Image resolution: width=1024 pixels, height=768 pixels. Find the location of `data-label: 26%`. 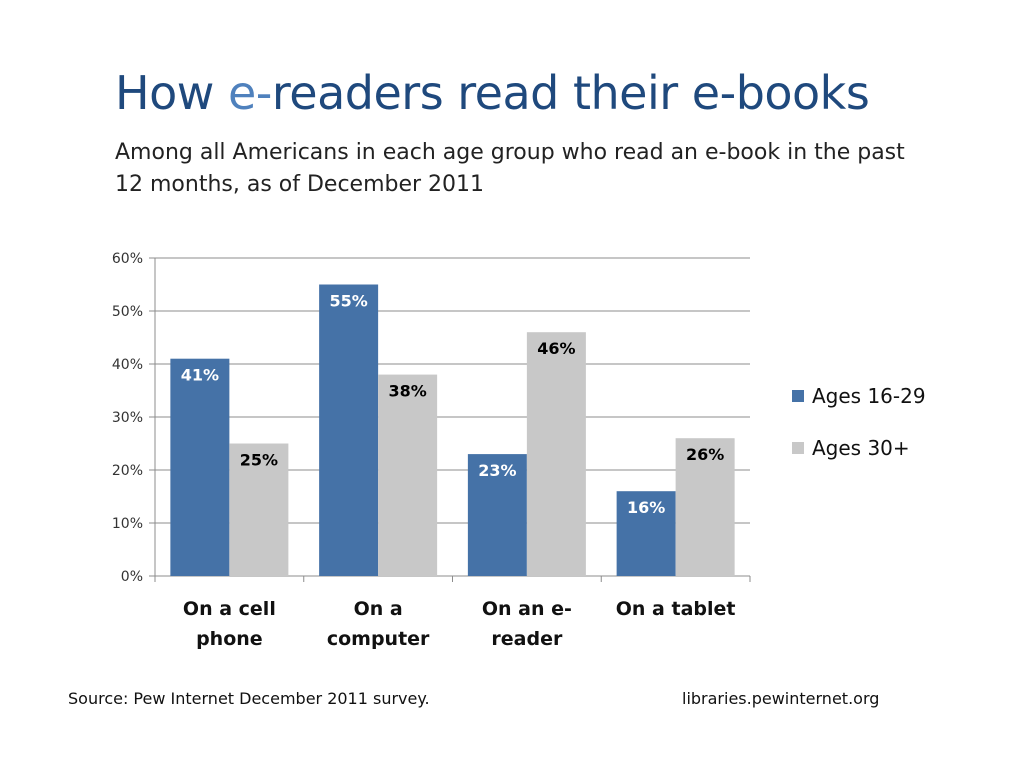

data-label: 26% is located at coordinates (705, 454).